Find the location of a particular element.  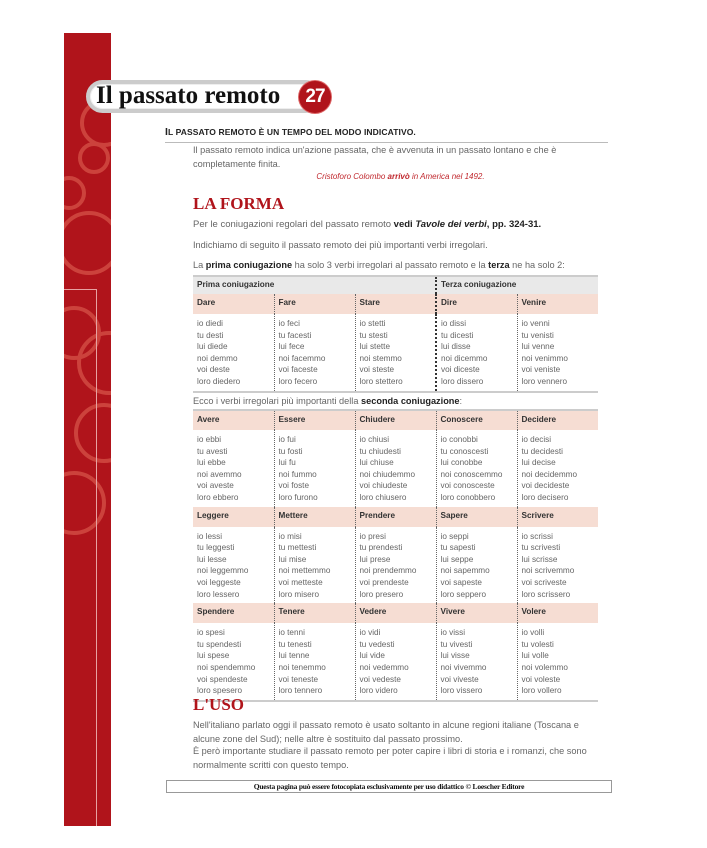

conjugated-form: tu scrivesti is located at coordinates (541, 548).